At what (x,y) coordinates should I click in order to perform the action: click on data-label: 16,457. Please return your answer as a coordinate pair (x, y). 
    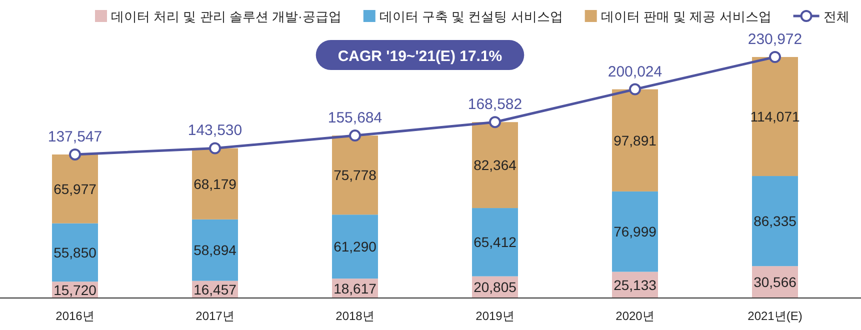
    Looking at the image, I should click on (215, 289).